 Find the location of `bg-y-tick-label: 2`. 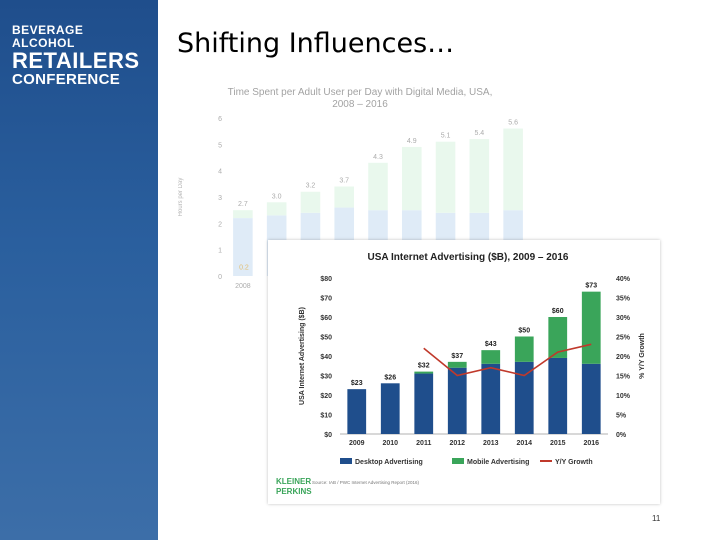

bg-y-tick-label: 2 is located at coordinates (220, 224).